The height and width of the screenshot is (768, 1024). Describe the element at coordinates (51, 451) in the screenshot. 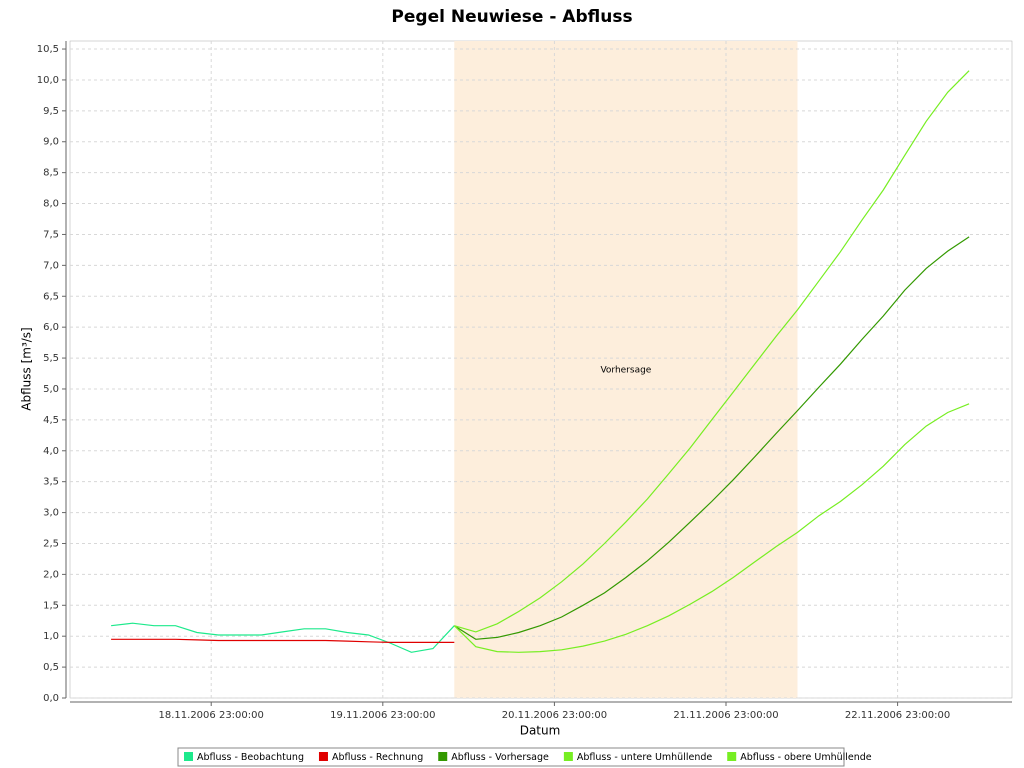

I see `y-tick-label: 4,0` at that location.